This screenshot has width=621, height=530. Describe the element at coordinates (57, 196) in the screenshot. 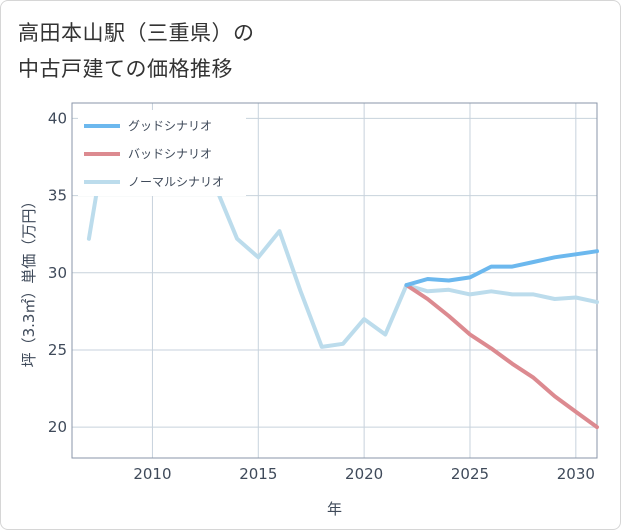

I see `y-tick-label: 35` at that location.